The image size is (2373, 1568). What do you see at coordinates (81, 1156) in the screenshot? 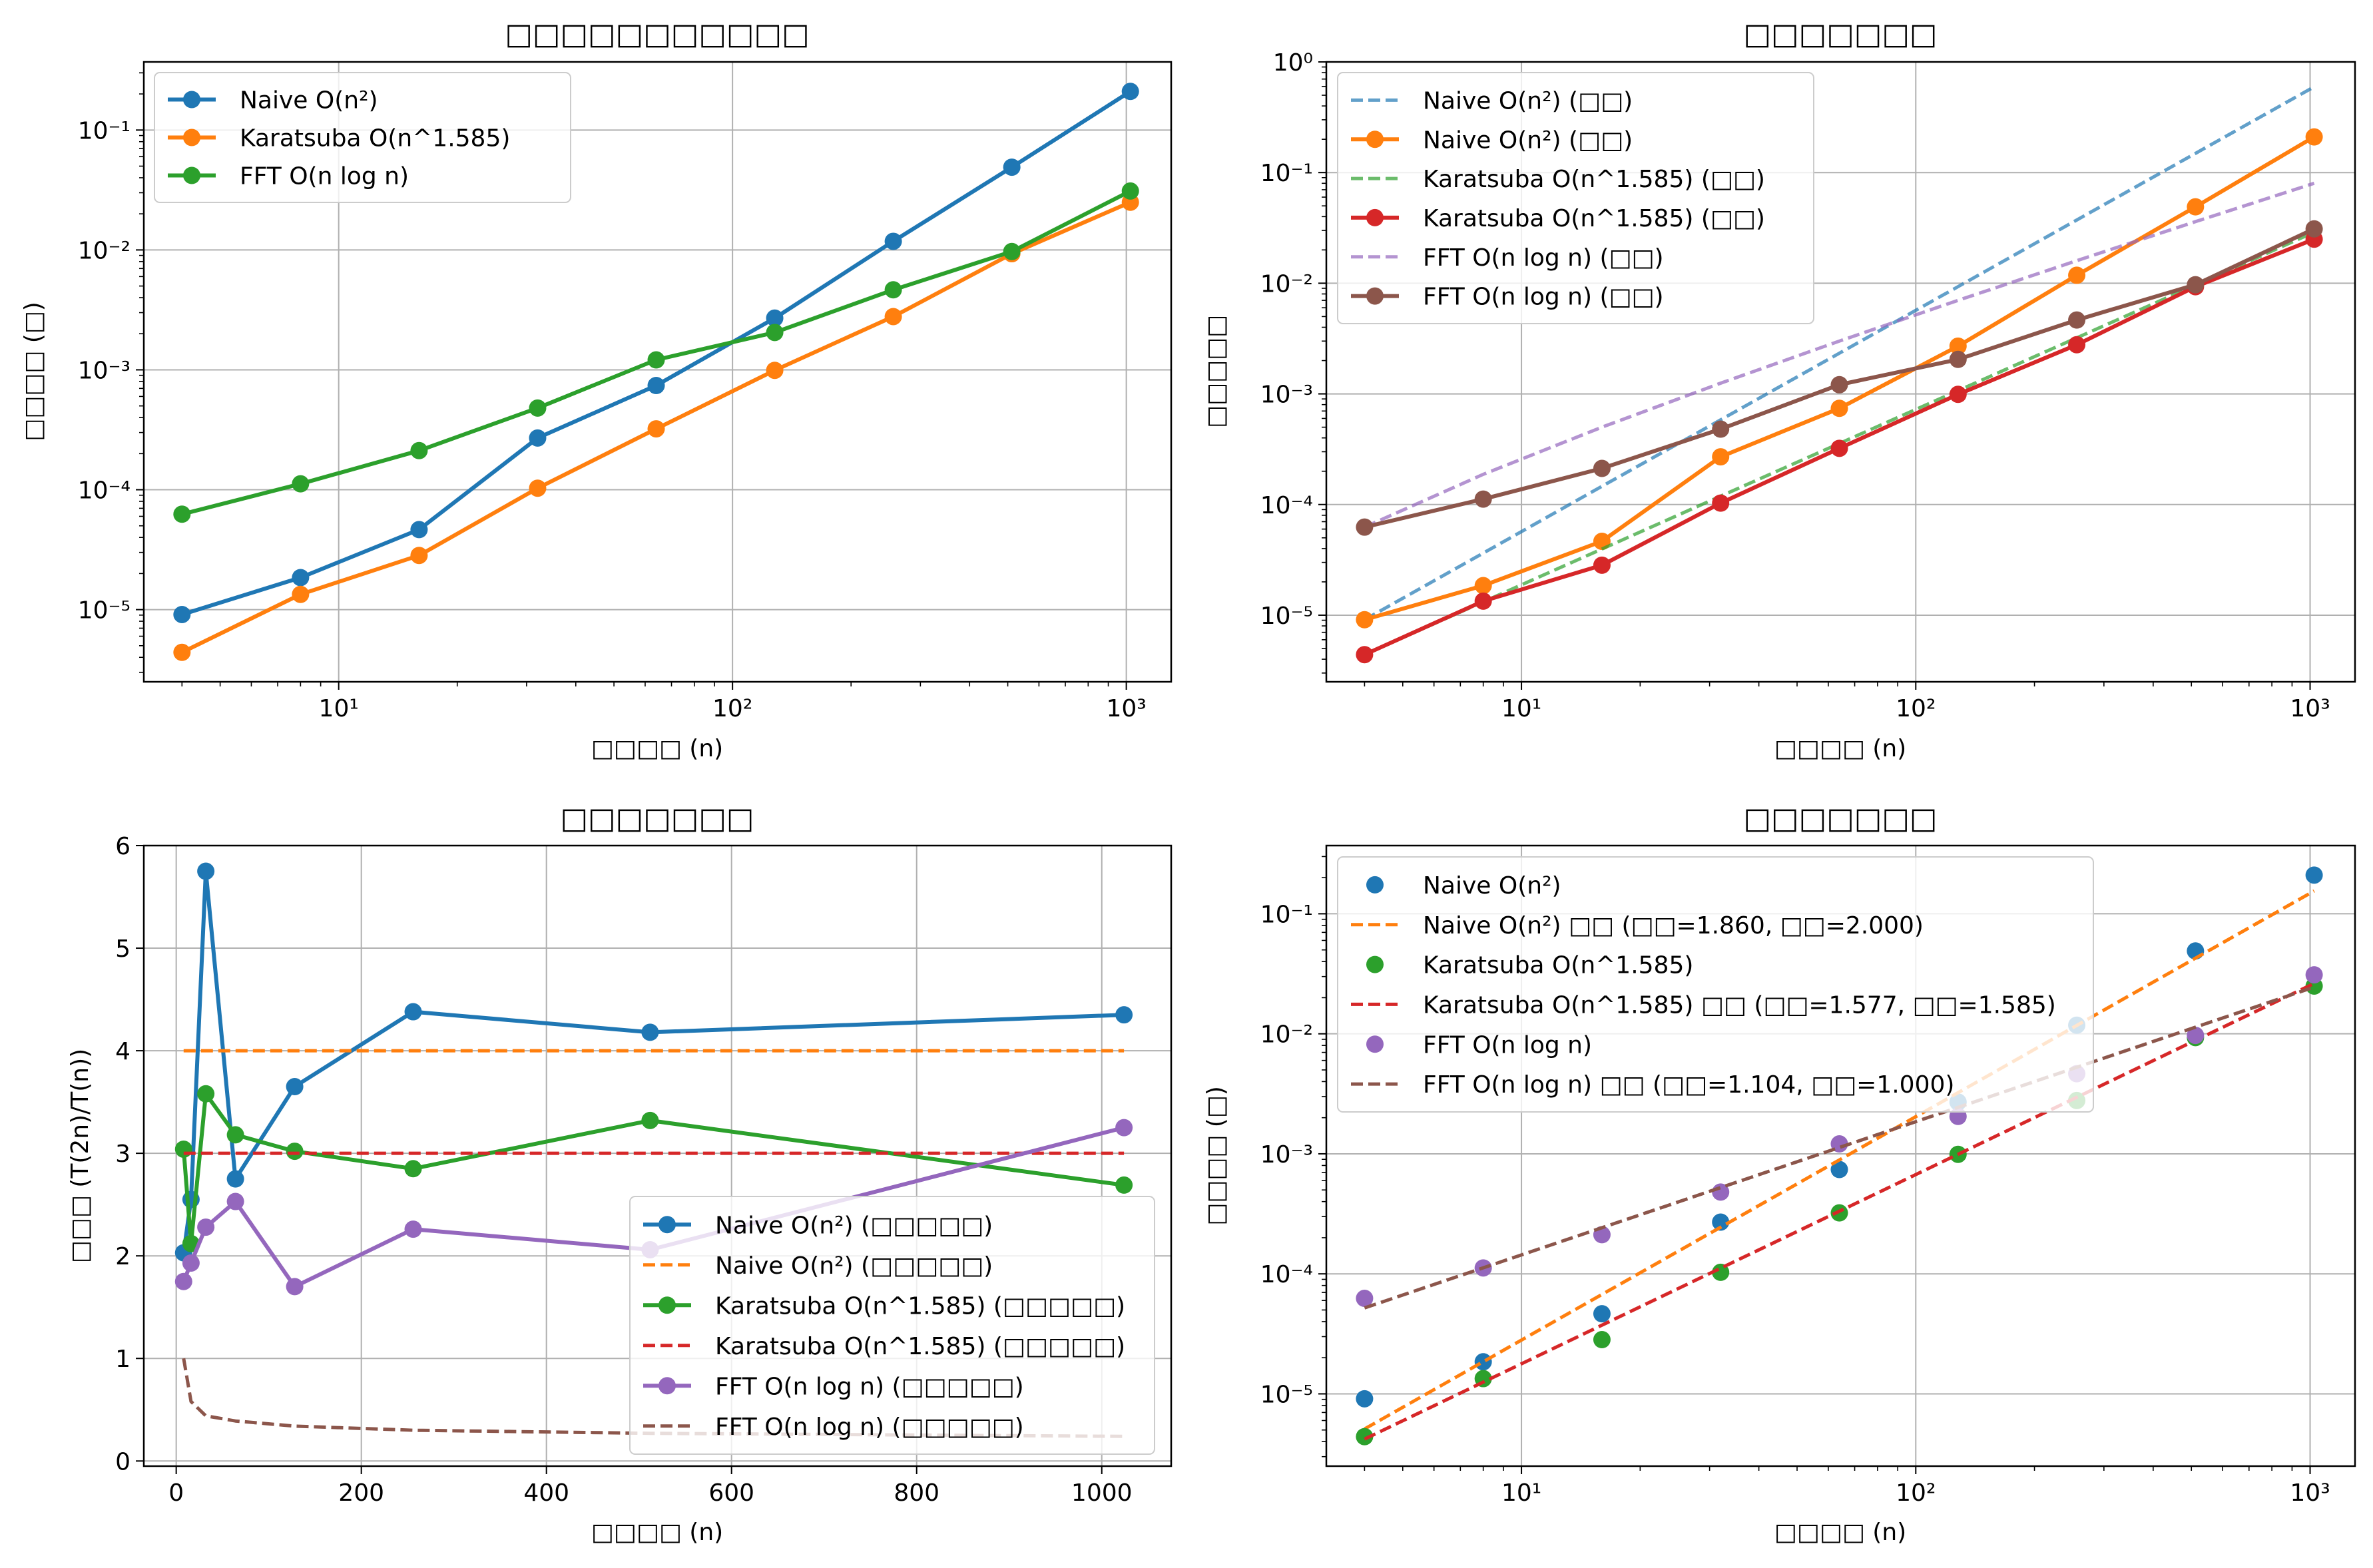
I see `y-axis-label: □□□ (T(2n)/T(n))` at bounding box center [81, 1156].